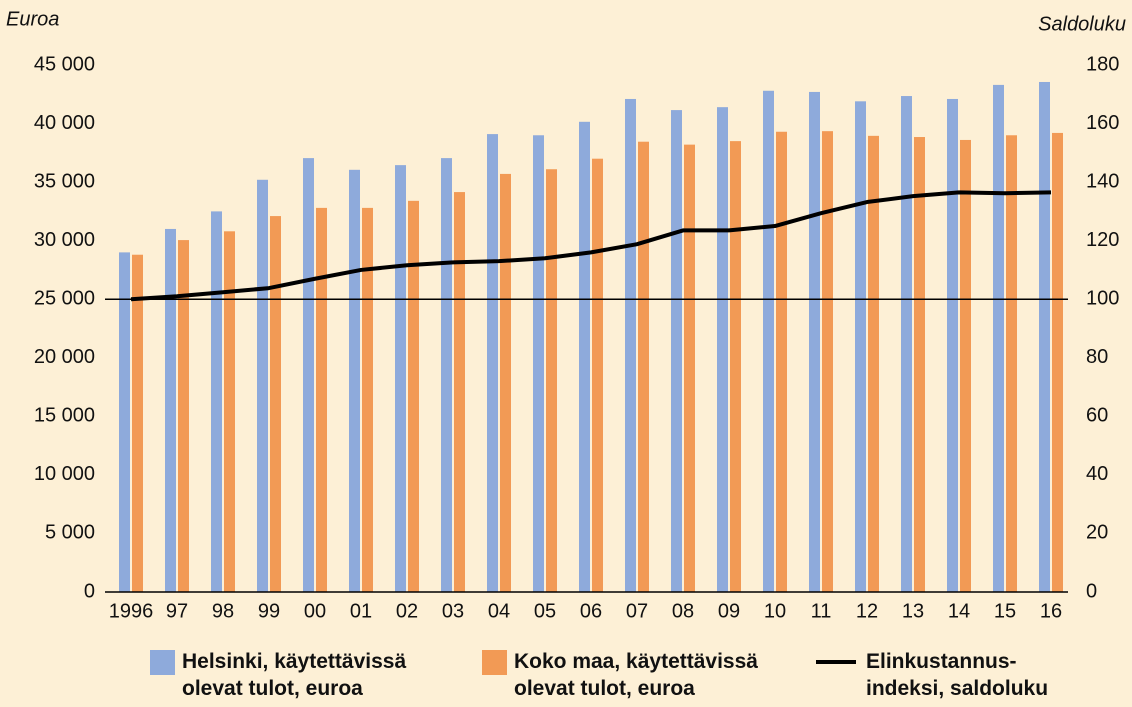  What do you see at coordinates (315, 611) in the screenshot?
I see `x-tick-label: 00` at bounding box center [315, 611].